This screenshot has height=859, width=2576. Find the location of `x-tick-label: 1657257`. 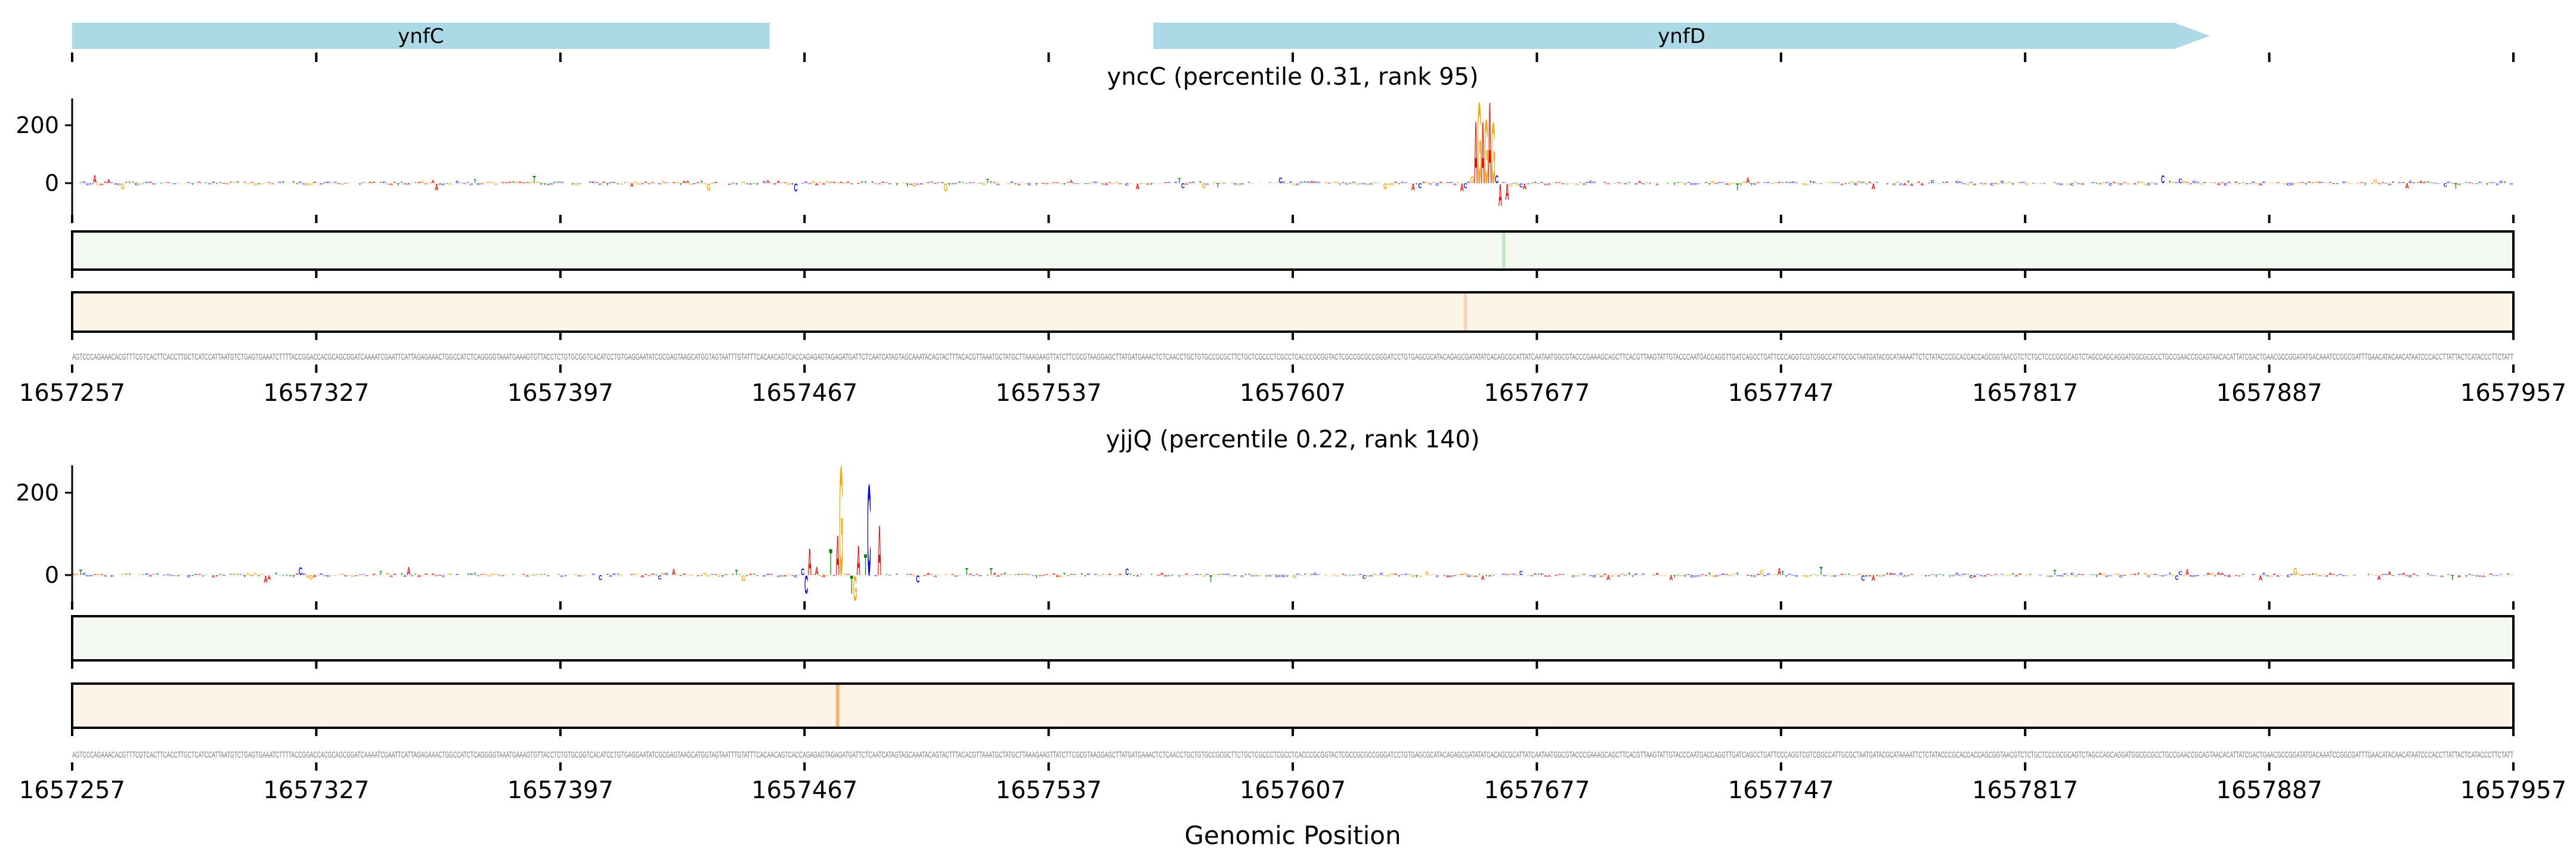

x-tick-label: 1657257 is located at coordinates (72, 790).